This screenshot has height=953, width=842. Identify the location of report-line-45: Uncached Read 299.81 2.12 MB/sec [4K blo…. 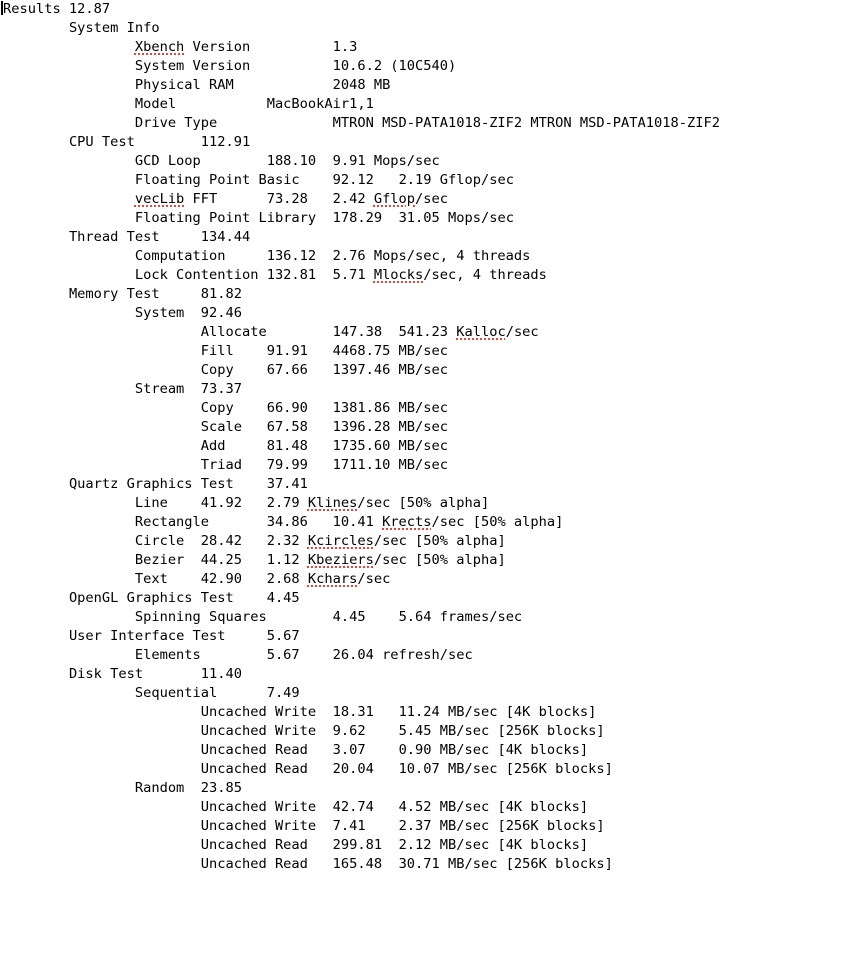
(422, 845).